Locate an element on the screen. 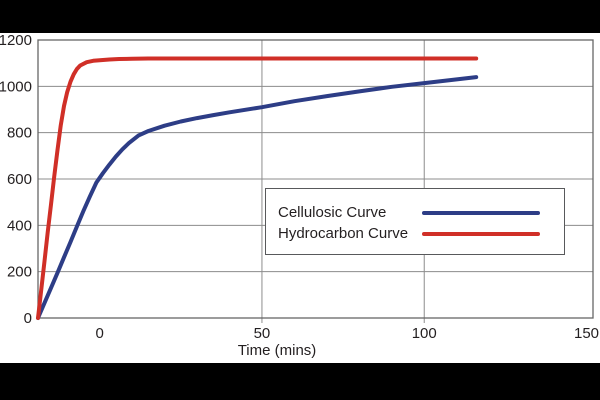  legend-item-hydrocarbon: Hydrocarbon Curve is located at coordinates (409, 233).